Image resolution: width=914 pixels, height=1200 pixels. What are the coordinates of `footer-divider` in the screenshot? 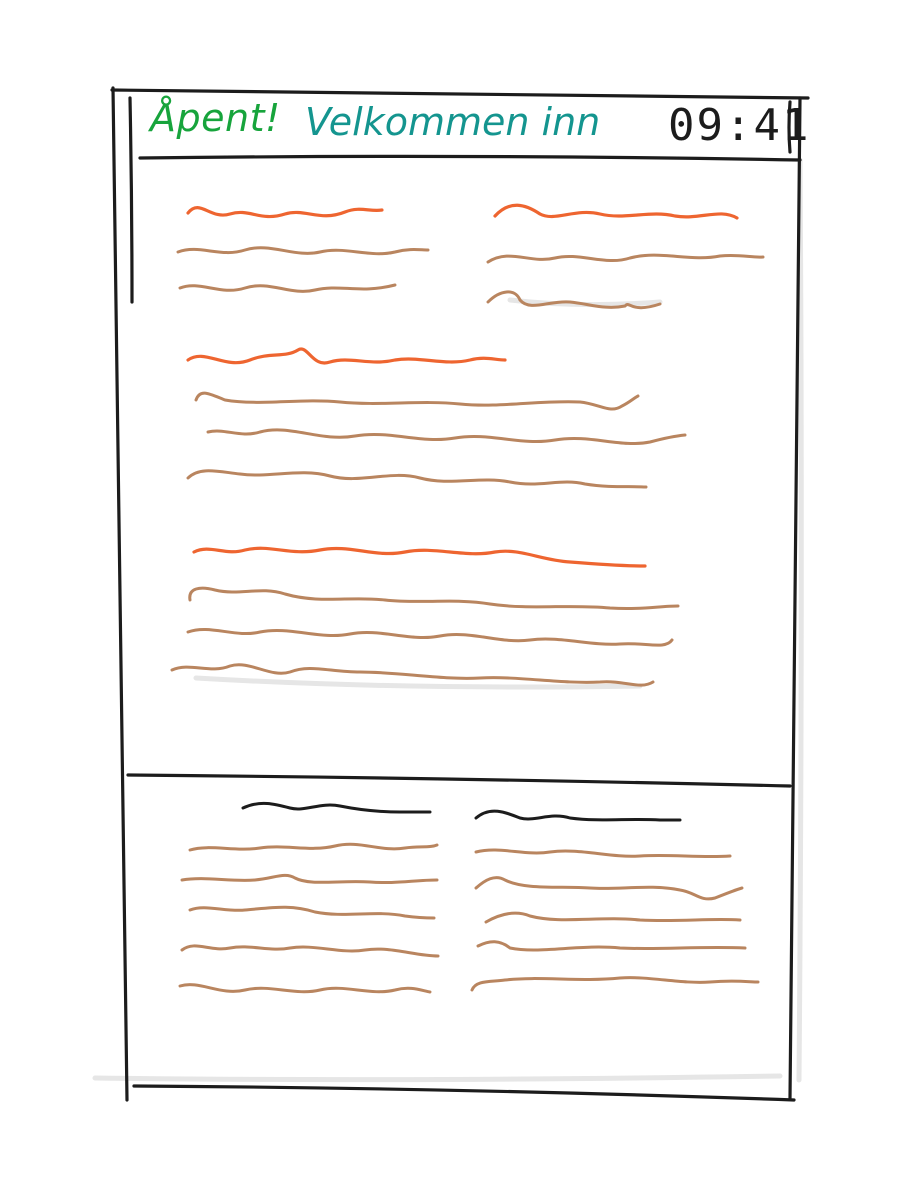 It's located at (459, 780).